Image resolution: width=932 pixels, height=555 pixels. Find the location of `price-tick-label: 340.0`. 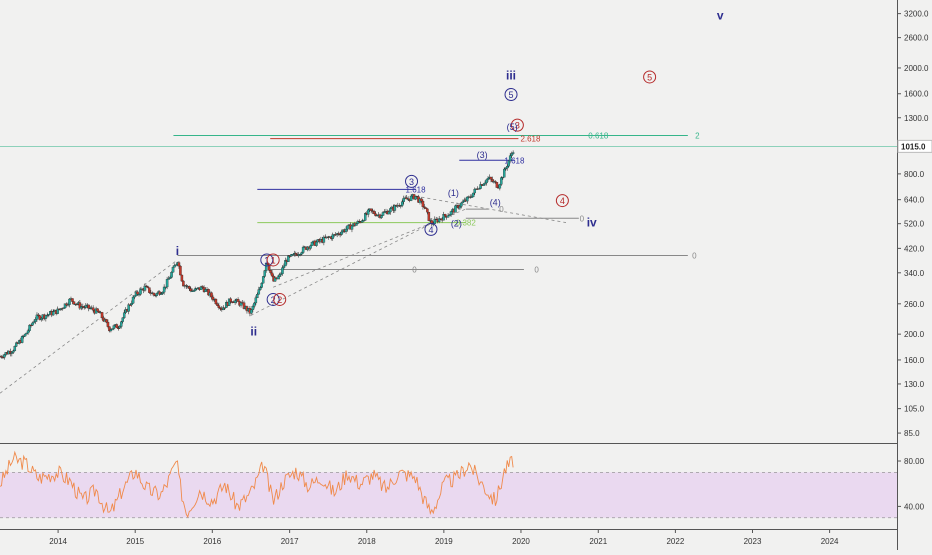

price-tick-label: 340.0 is located at coordinates (914, 273).